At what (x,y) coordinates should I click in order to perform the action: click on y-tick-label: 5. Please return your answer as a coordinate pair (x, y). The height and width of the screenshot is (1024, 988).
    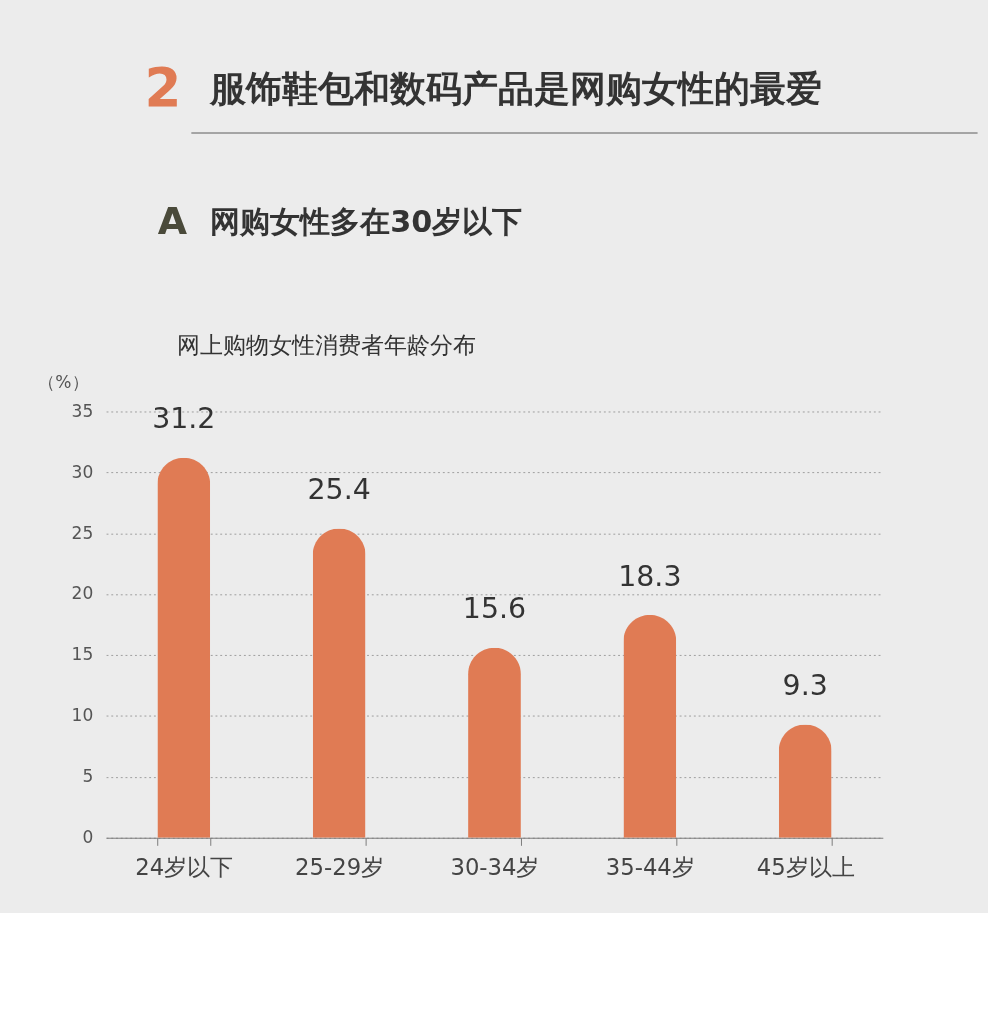
    Looking at the image, I should click on (88, 776).